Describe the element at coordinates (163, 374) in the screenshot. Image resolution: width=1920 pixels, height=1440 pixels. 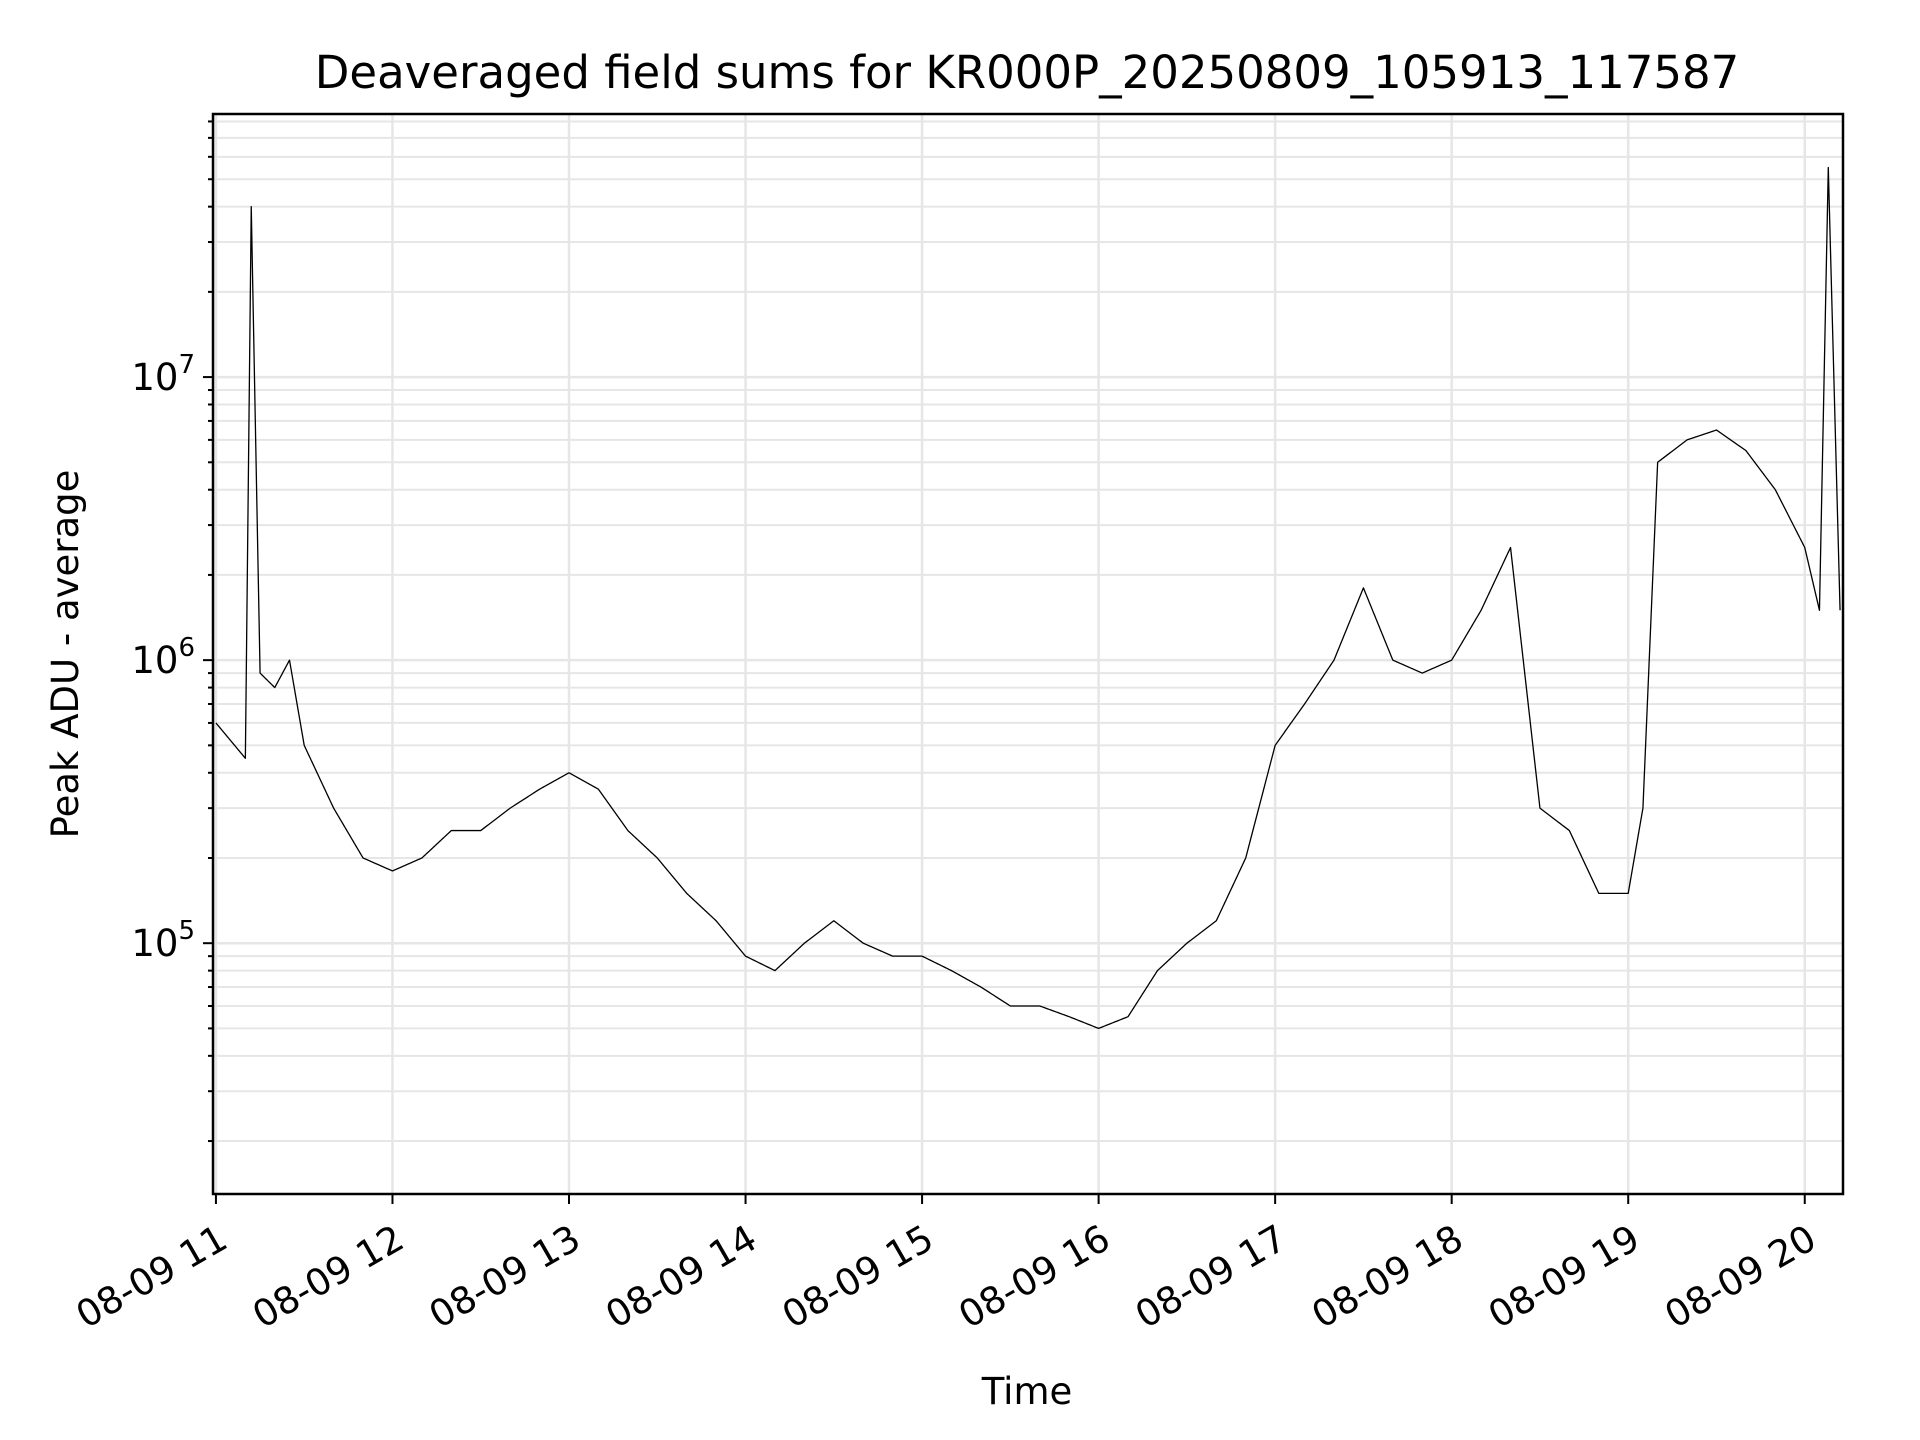
I see `y-tick-label: 10⁷` at that location.